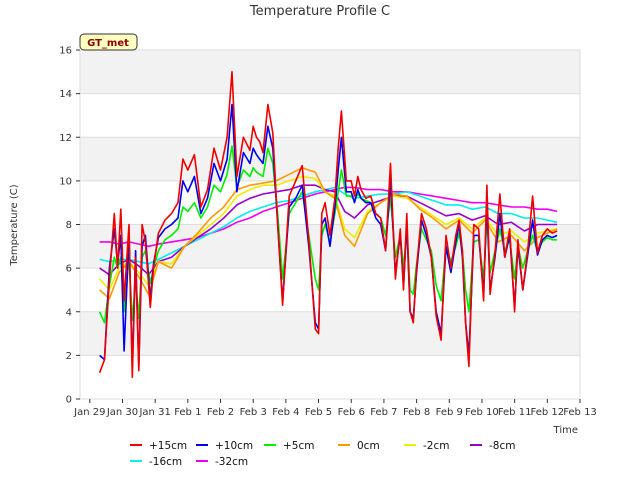 This screenshot has width=640, height=480. Describe the element at coordinates (65, 181) in the screenshot. I see `y-tick-label: 10` at that location.